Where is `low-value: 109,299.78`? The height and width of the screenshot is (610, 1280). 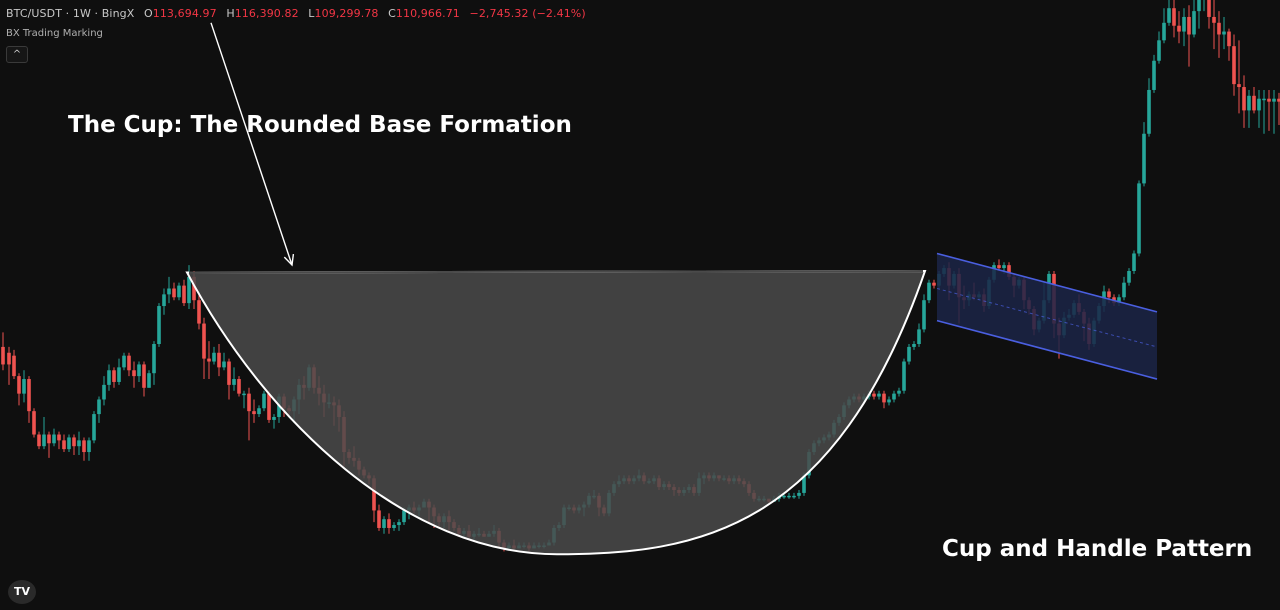 low-value: 109,299.78 is located at coordinates (346, 13).